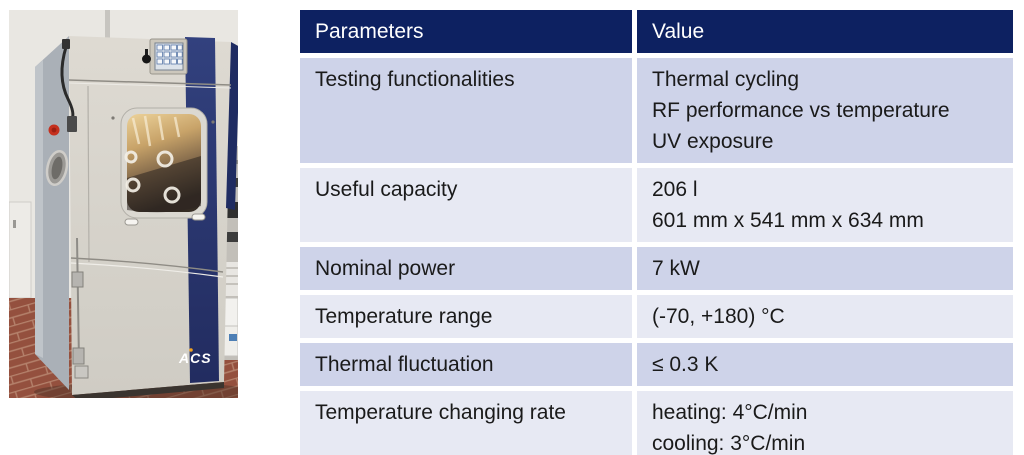 This screenshot has height=455, width=1024. Describe the element at coordinates (788, 220) in the screenshot. I see `value-line: 601 mm x 541 mm x 634 mm` at that location.